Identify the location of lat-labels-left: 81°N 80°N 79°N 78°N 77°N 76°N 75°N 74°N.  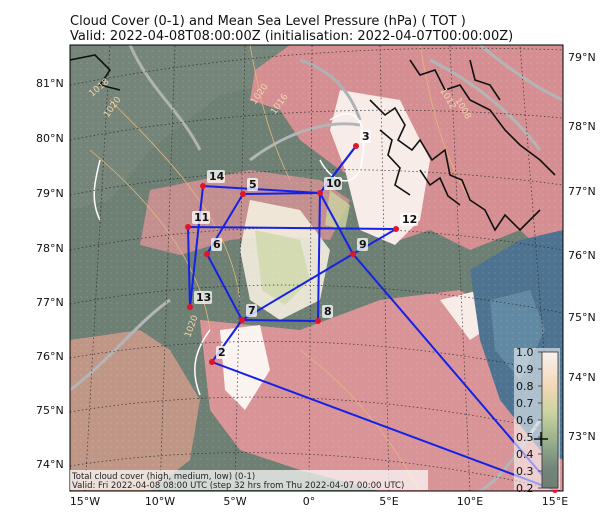
(50, 274).